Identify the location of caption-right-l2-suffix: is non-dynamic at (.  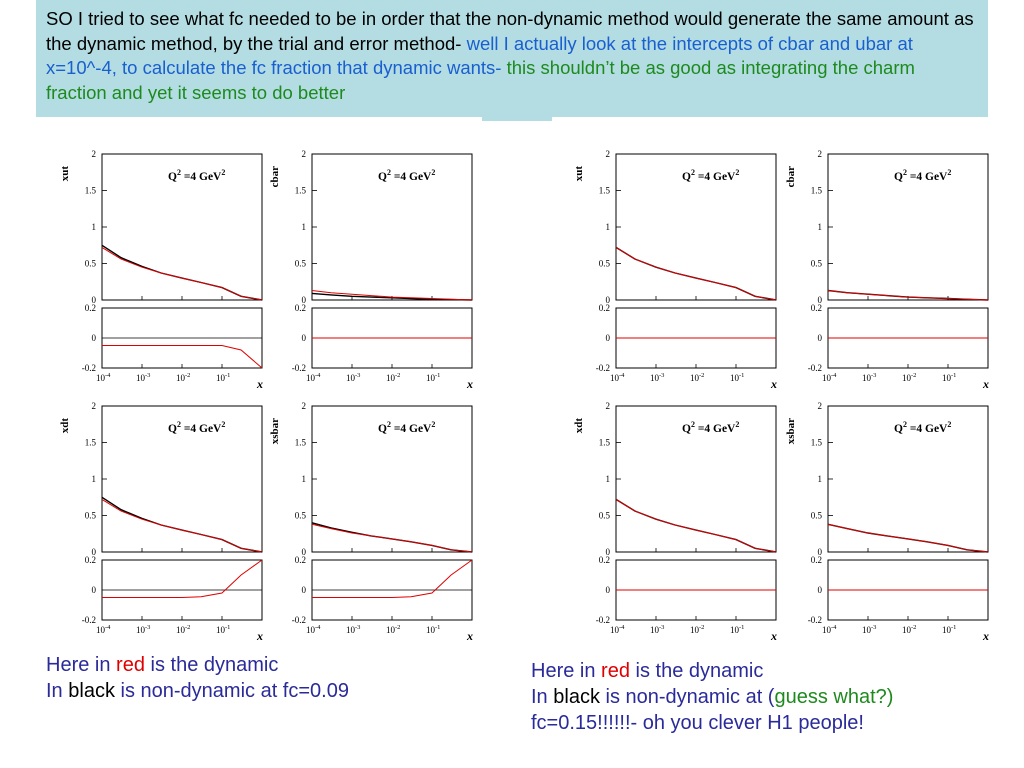
(690, 697).